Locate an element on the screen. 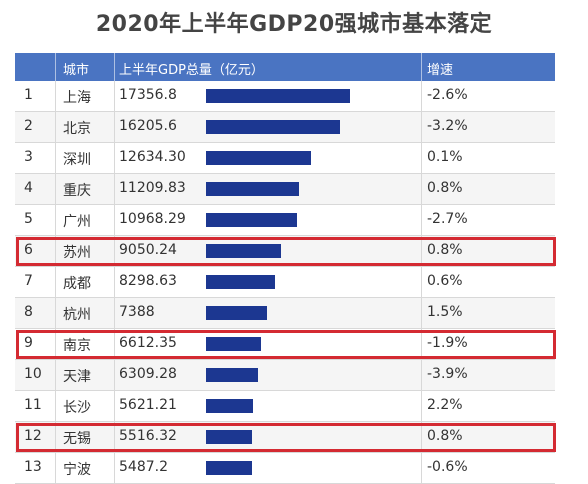 This screenshot has height=484, width=588. table-row: 2 北京 16205.6 -3.2% is located at coordinates (285, 127).